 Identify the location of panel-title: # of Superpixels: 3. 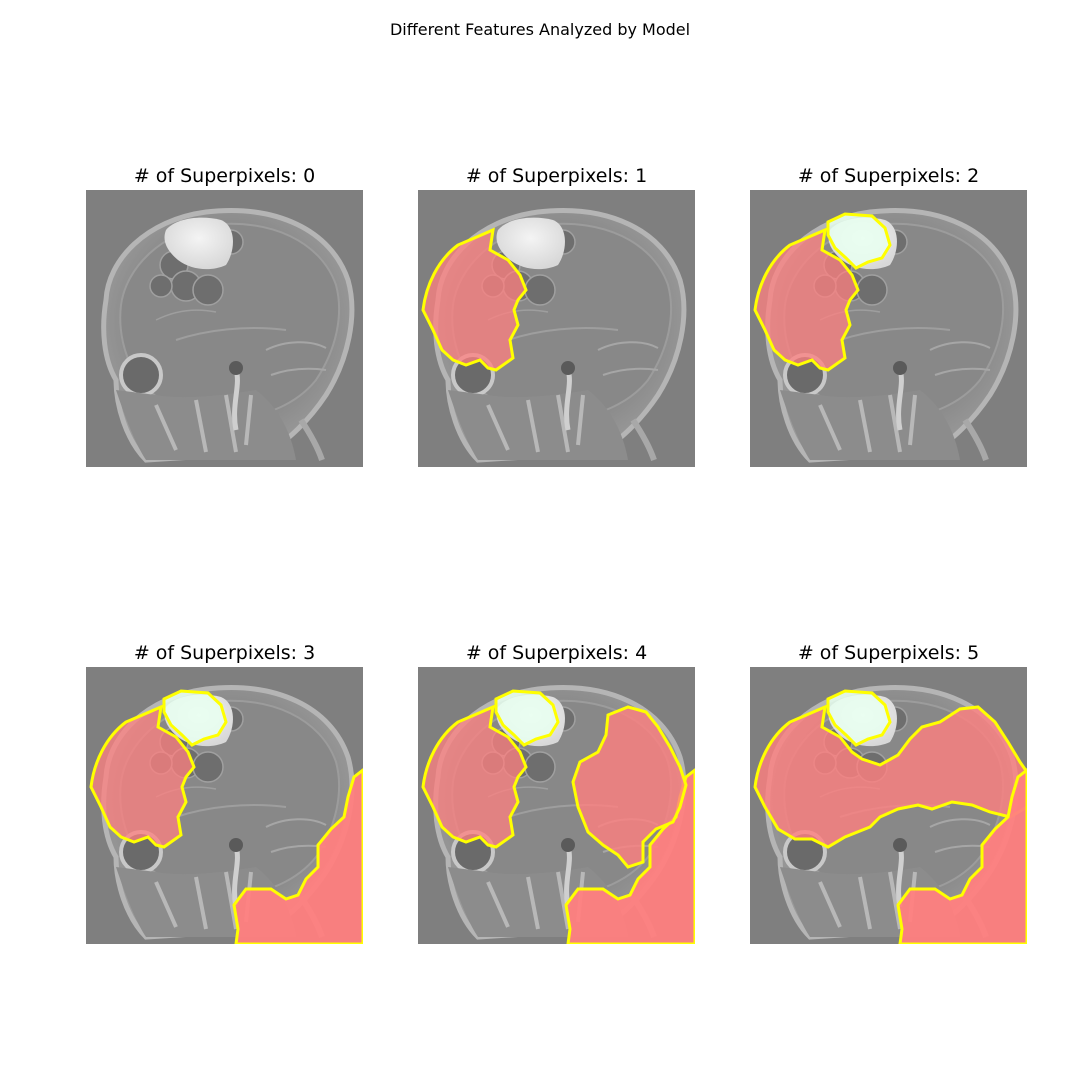
(224, 653).